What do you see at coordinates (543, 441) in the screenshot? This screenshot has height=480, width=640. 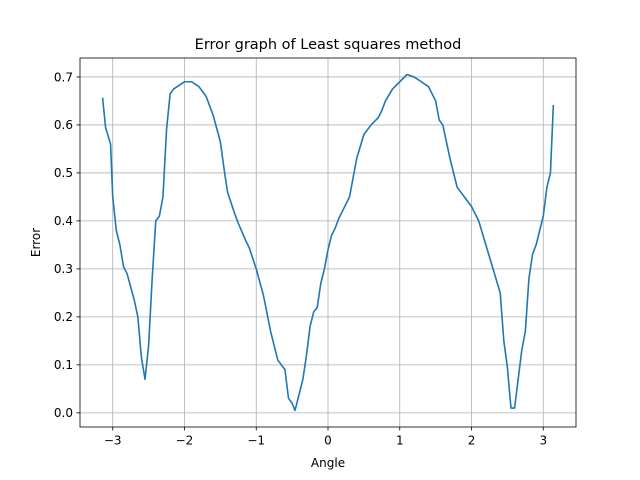 I see `x-tick-label: 3` at bounding box center [543, 441].